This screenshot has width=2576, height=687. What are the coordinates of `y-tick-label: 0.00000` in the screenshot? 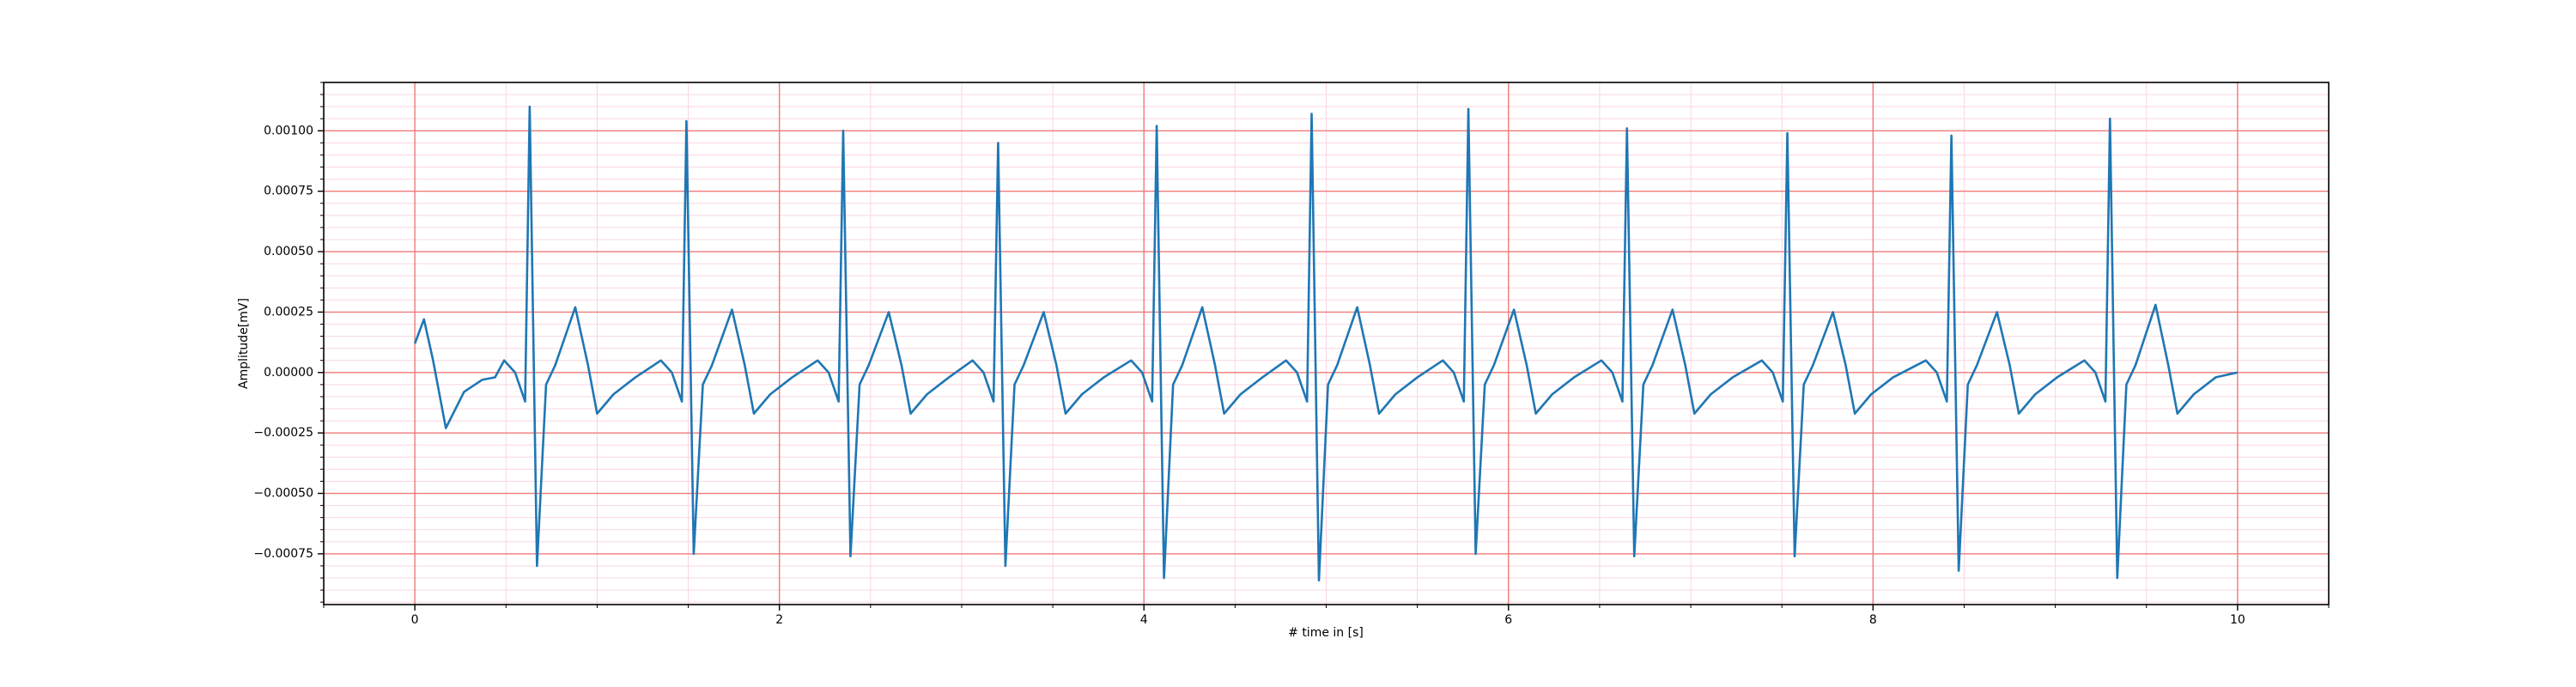 It's located at (289, 373).